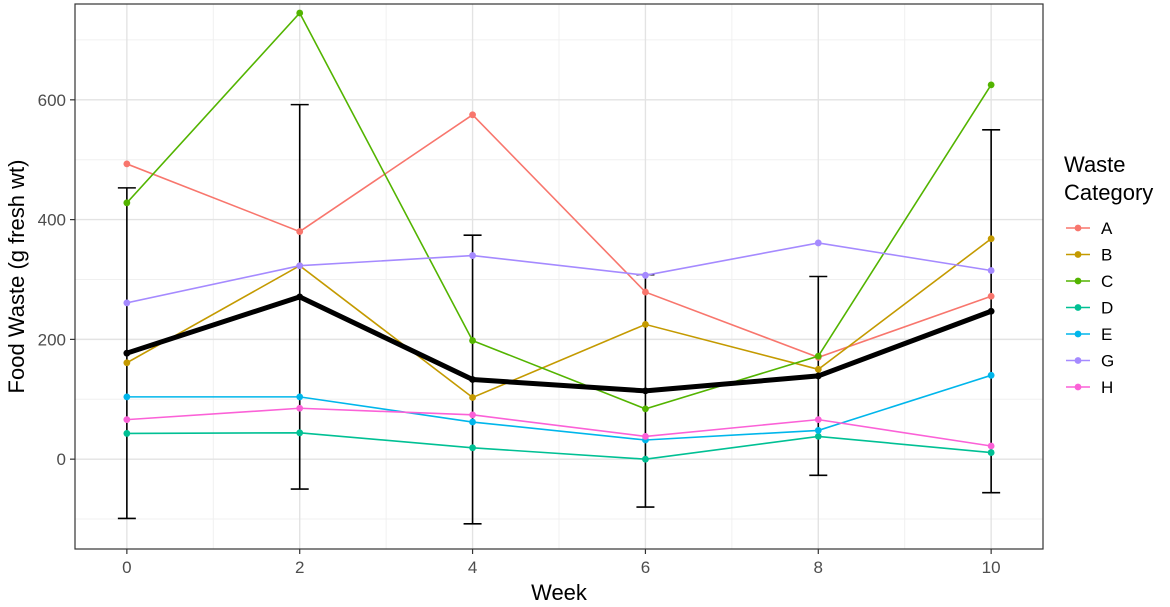 The height and width of the screenshot is (607, 1170). I want to click on y-axis-ticks: 0 200 400 600, so click(56, 280).